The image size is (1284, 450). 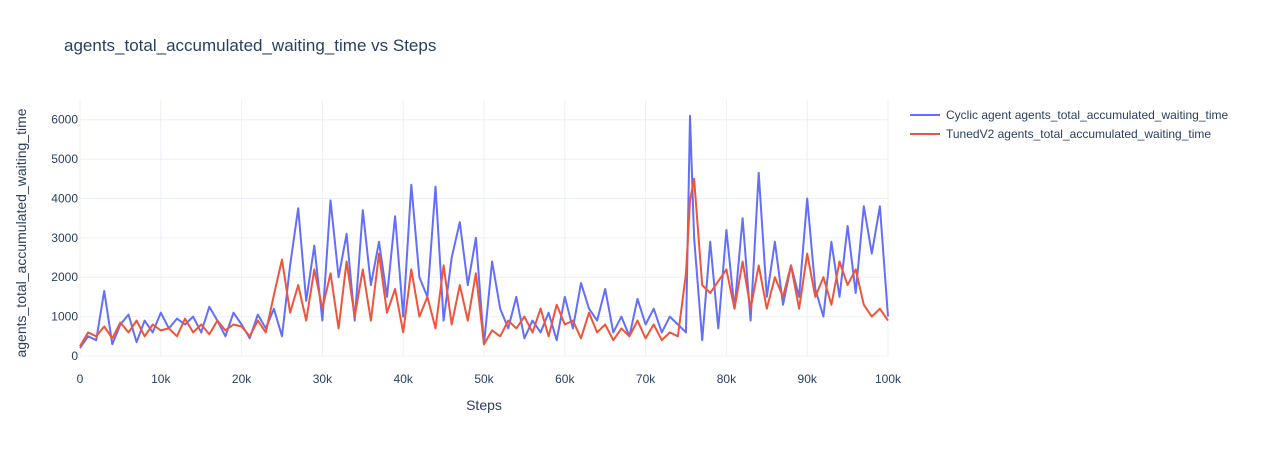 What do you see at coordinates (21, 232) in the screenshot?
I see `y-axis-title: agents_total_accumulated_waiting_time` at bounding box center [21, 232].